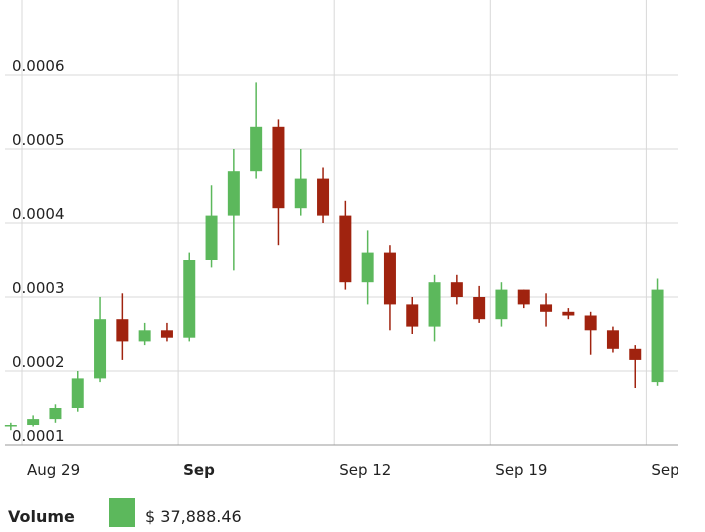 The height and width of the screenshot is (532, 705). What do you see at coordinates (38, 436) in the screenshot?
I see `y-tick-label: 0.0001` at bounding box center [38, 436].